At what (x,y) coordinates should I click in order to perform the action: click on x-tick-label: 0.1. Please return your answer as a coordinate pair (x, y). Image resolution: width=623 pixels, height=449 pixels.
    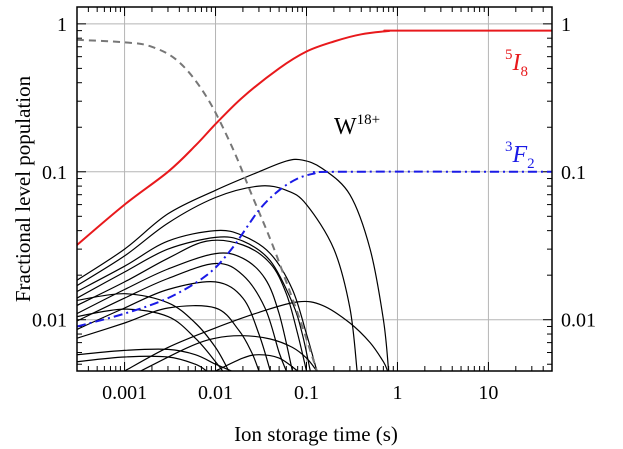
    Looking at the image, I should click on (306, 393).